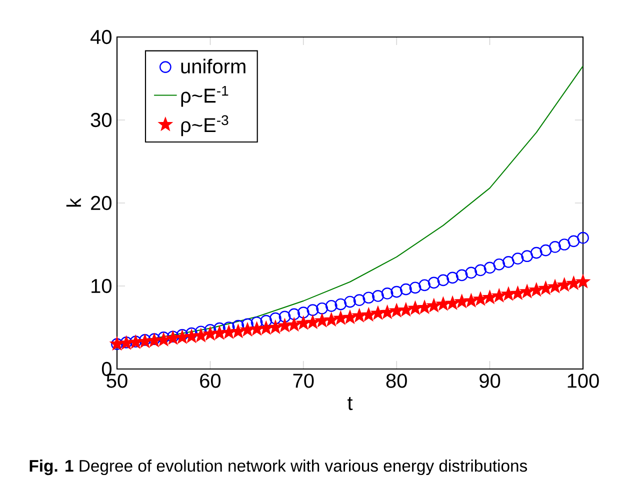 The width and height of the screenshot is (627, 490). Describe the element at coordinates (204, 125) in the screenshot. I see `legend-label: ρ~E$^{-3}$` at that location.